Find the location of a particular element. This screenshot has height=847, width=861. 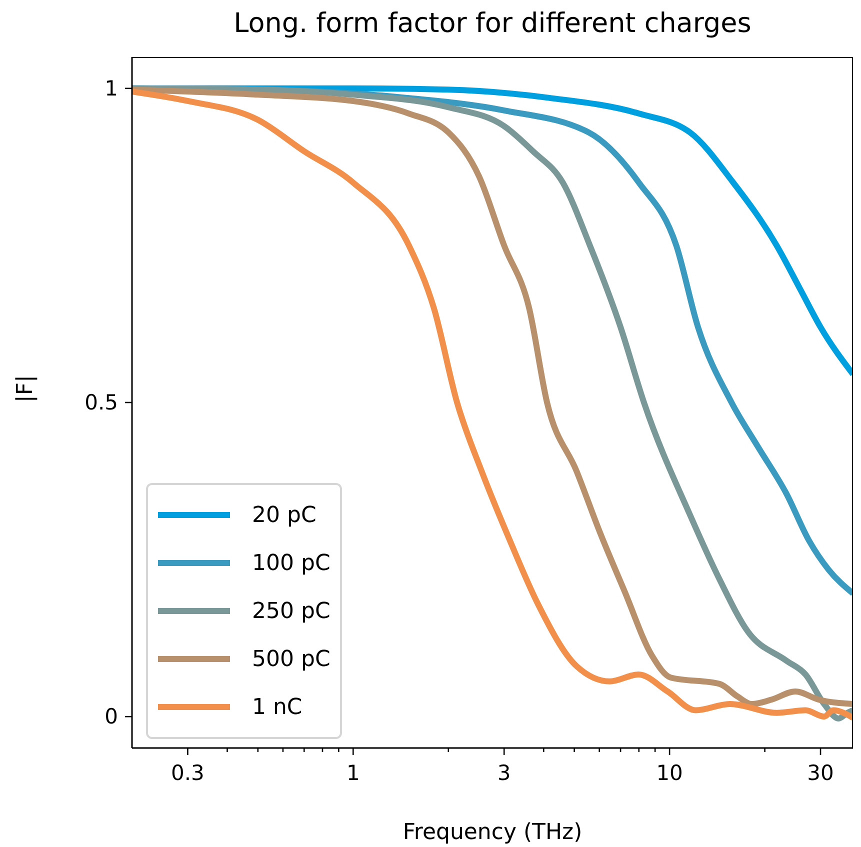

y-tick-label: 1 is located at coordinates (111, 88).